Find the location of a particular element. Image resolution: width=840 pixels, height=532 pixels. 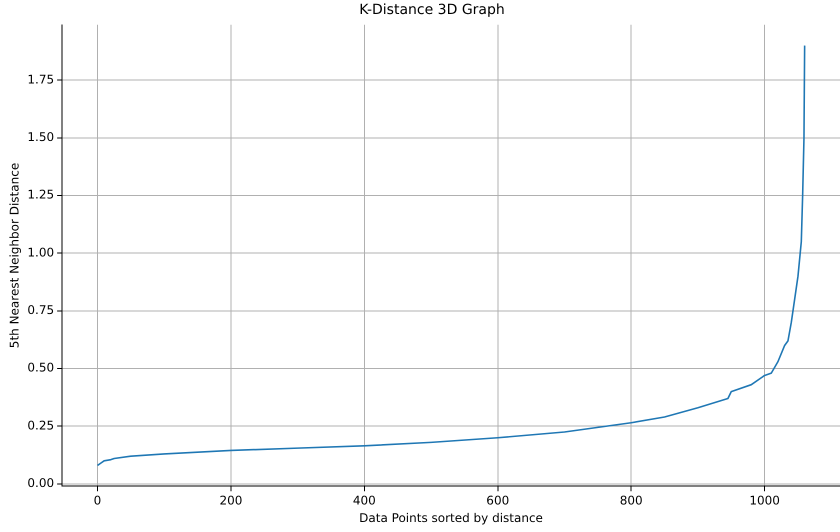

y-tick-label: 1.50 is located at coordinates (40, 137).